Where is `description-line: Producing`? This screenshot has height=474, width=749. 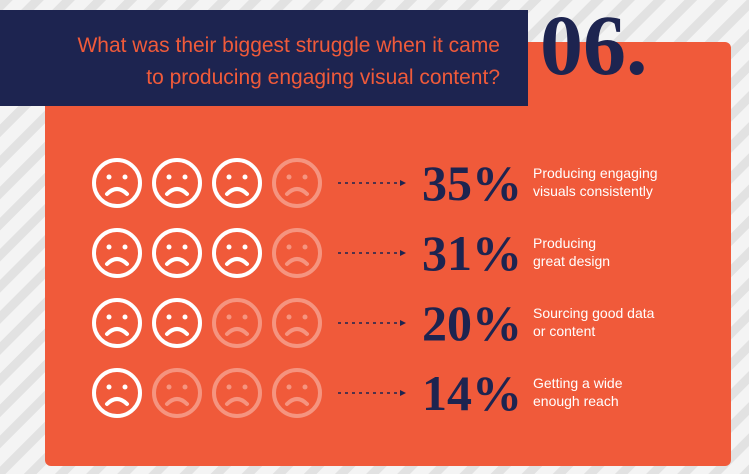 description-line: Producing is located at coordinates (564, 243).